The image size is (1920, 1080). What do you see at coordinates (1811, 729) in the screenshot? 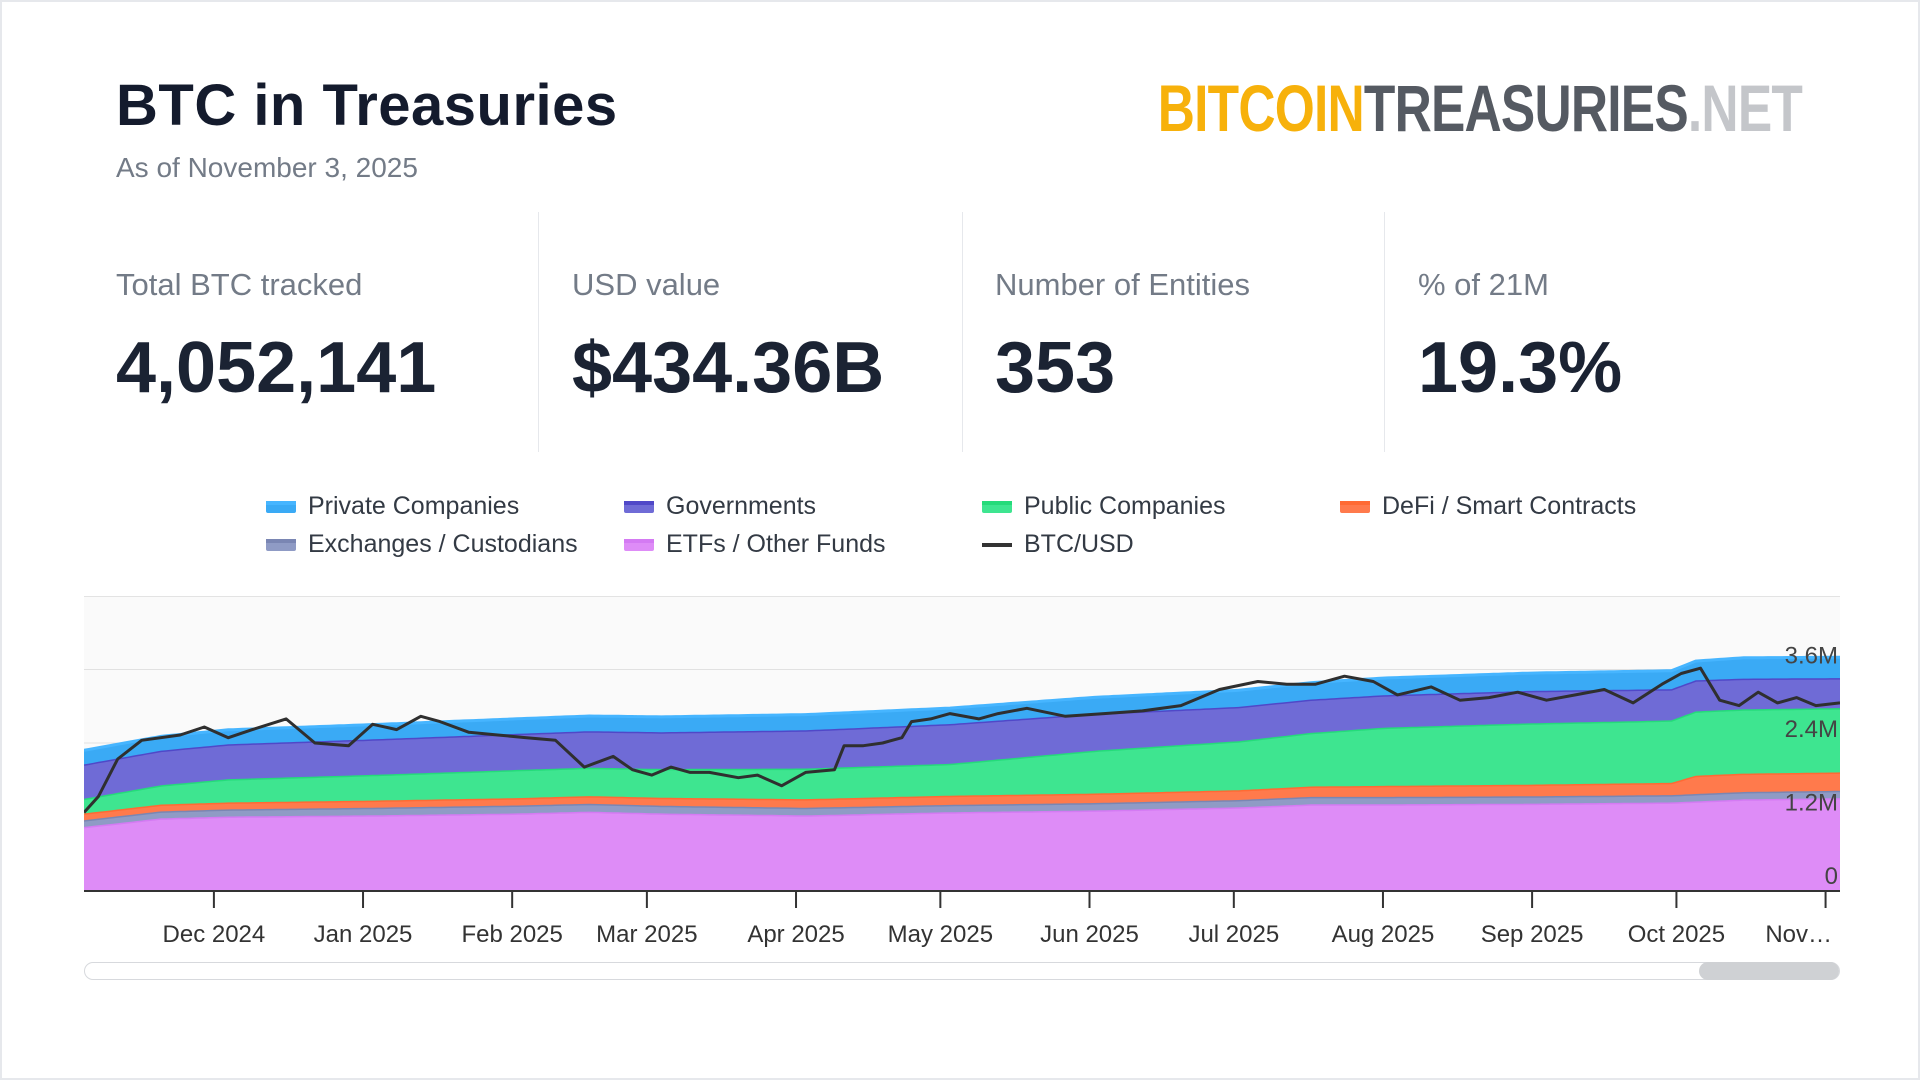
I see `y-tick-label: 2.4M` at bounding box center [1811, 729].